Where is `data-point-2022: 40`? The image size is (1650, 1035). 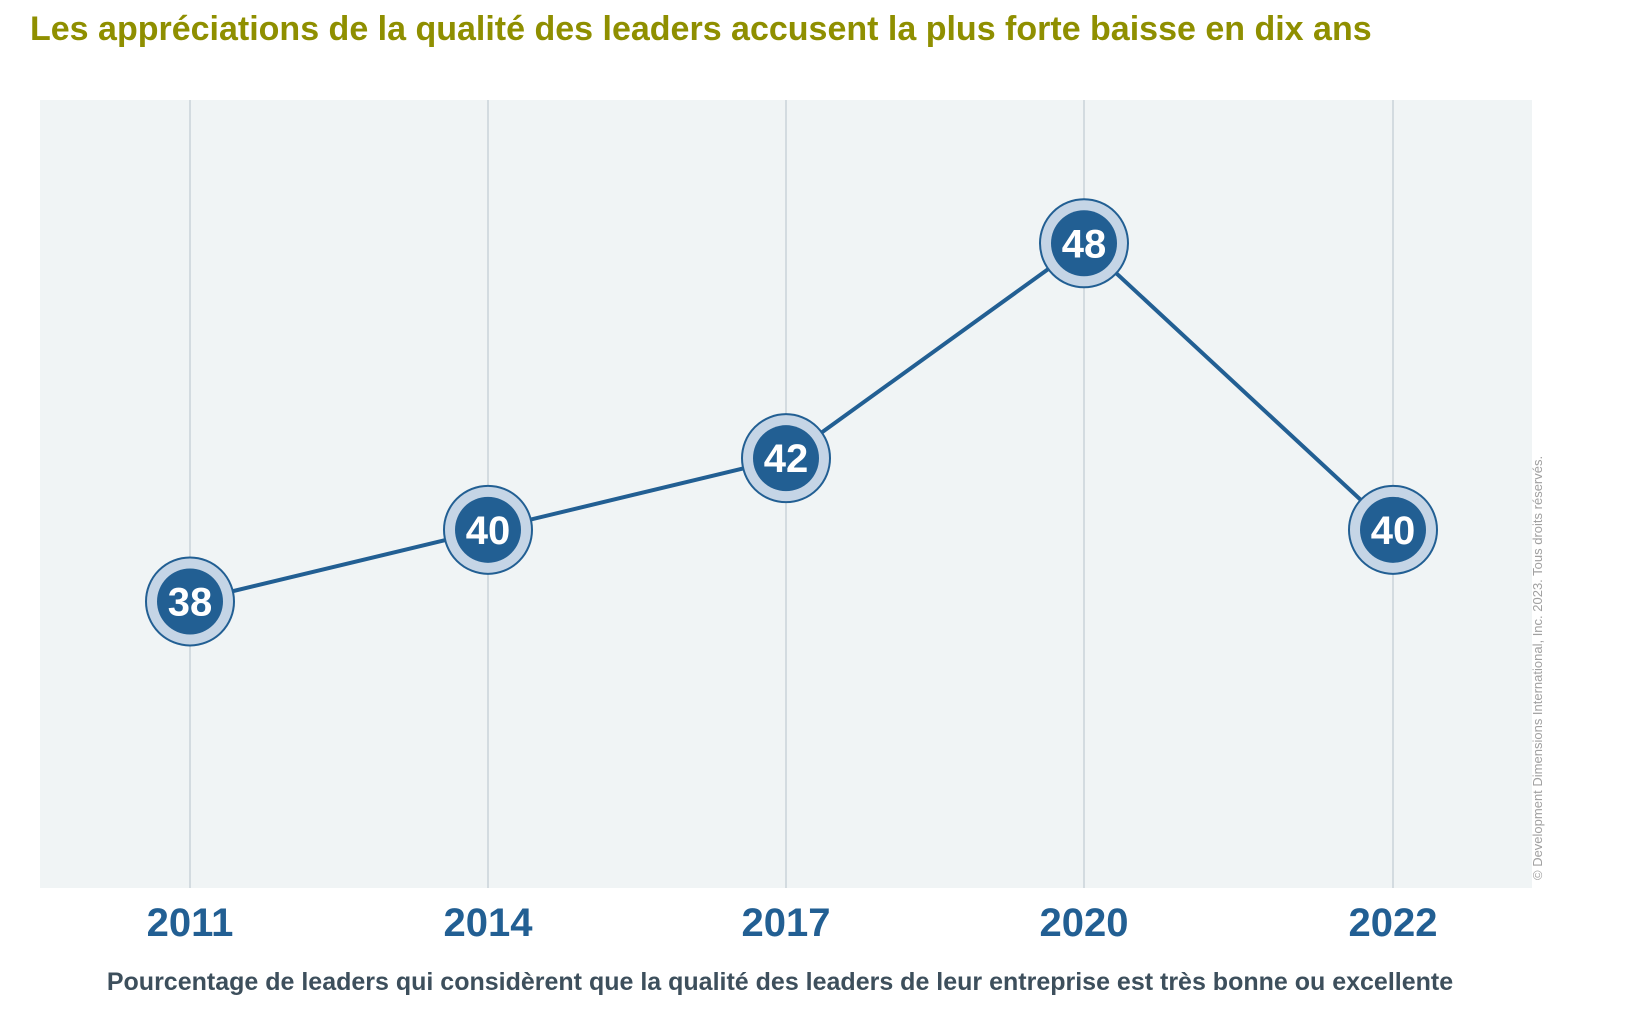 data-point-2022: 40 is located at coordinates (1393, 529).